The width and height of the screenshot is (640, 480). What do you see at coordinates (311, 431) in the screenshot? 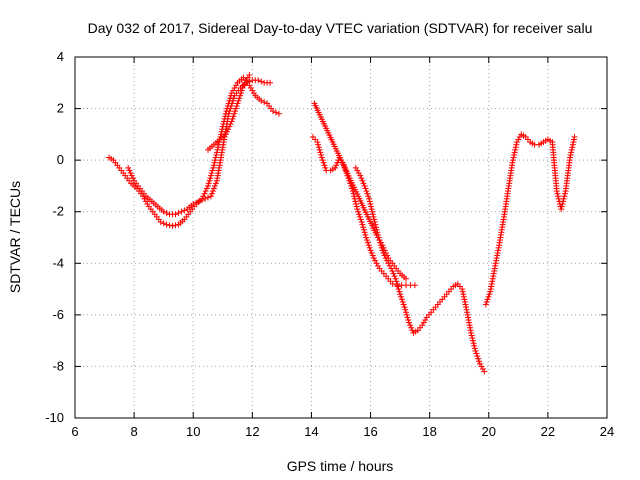
I see `x-tick-label: 14` at bounding box center [311, 431].